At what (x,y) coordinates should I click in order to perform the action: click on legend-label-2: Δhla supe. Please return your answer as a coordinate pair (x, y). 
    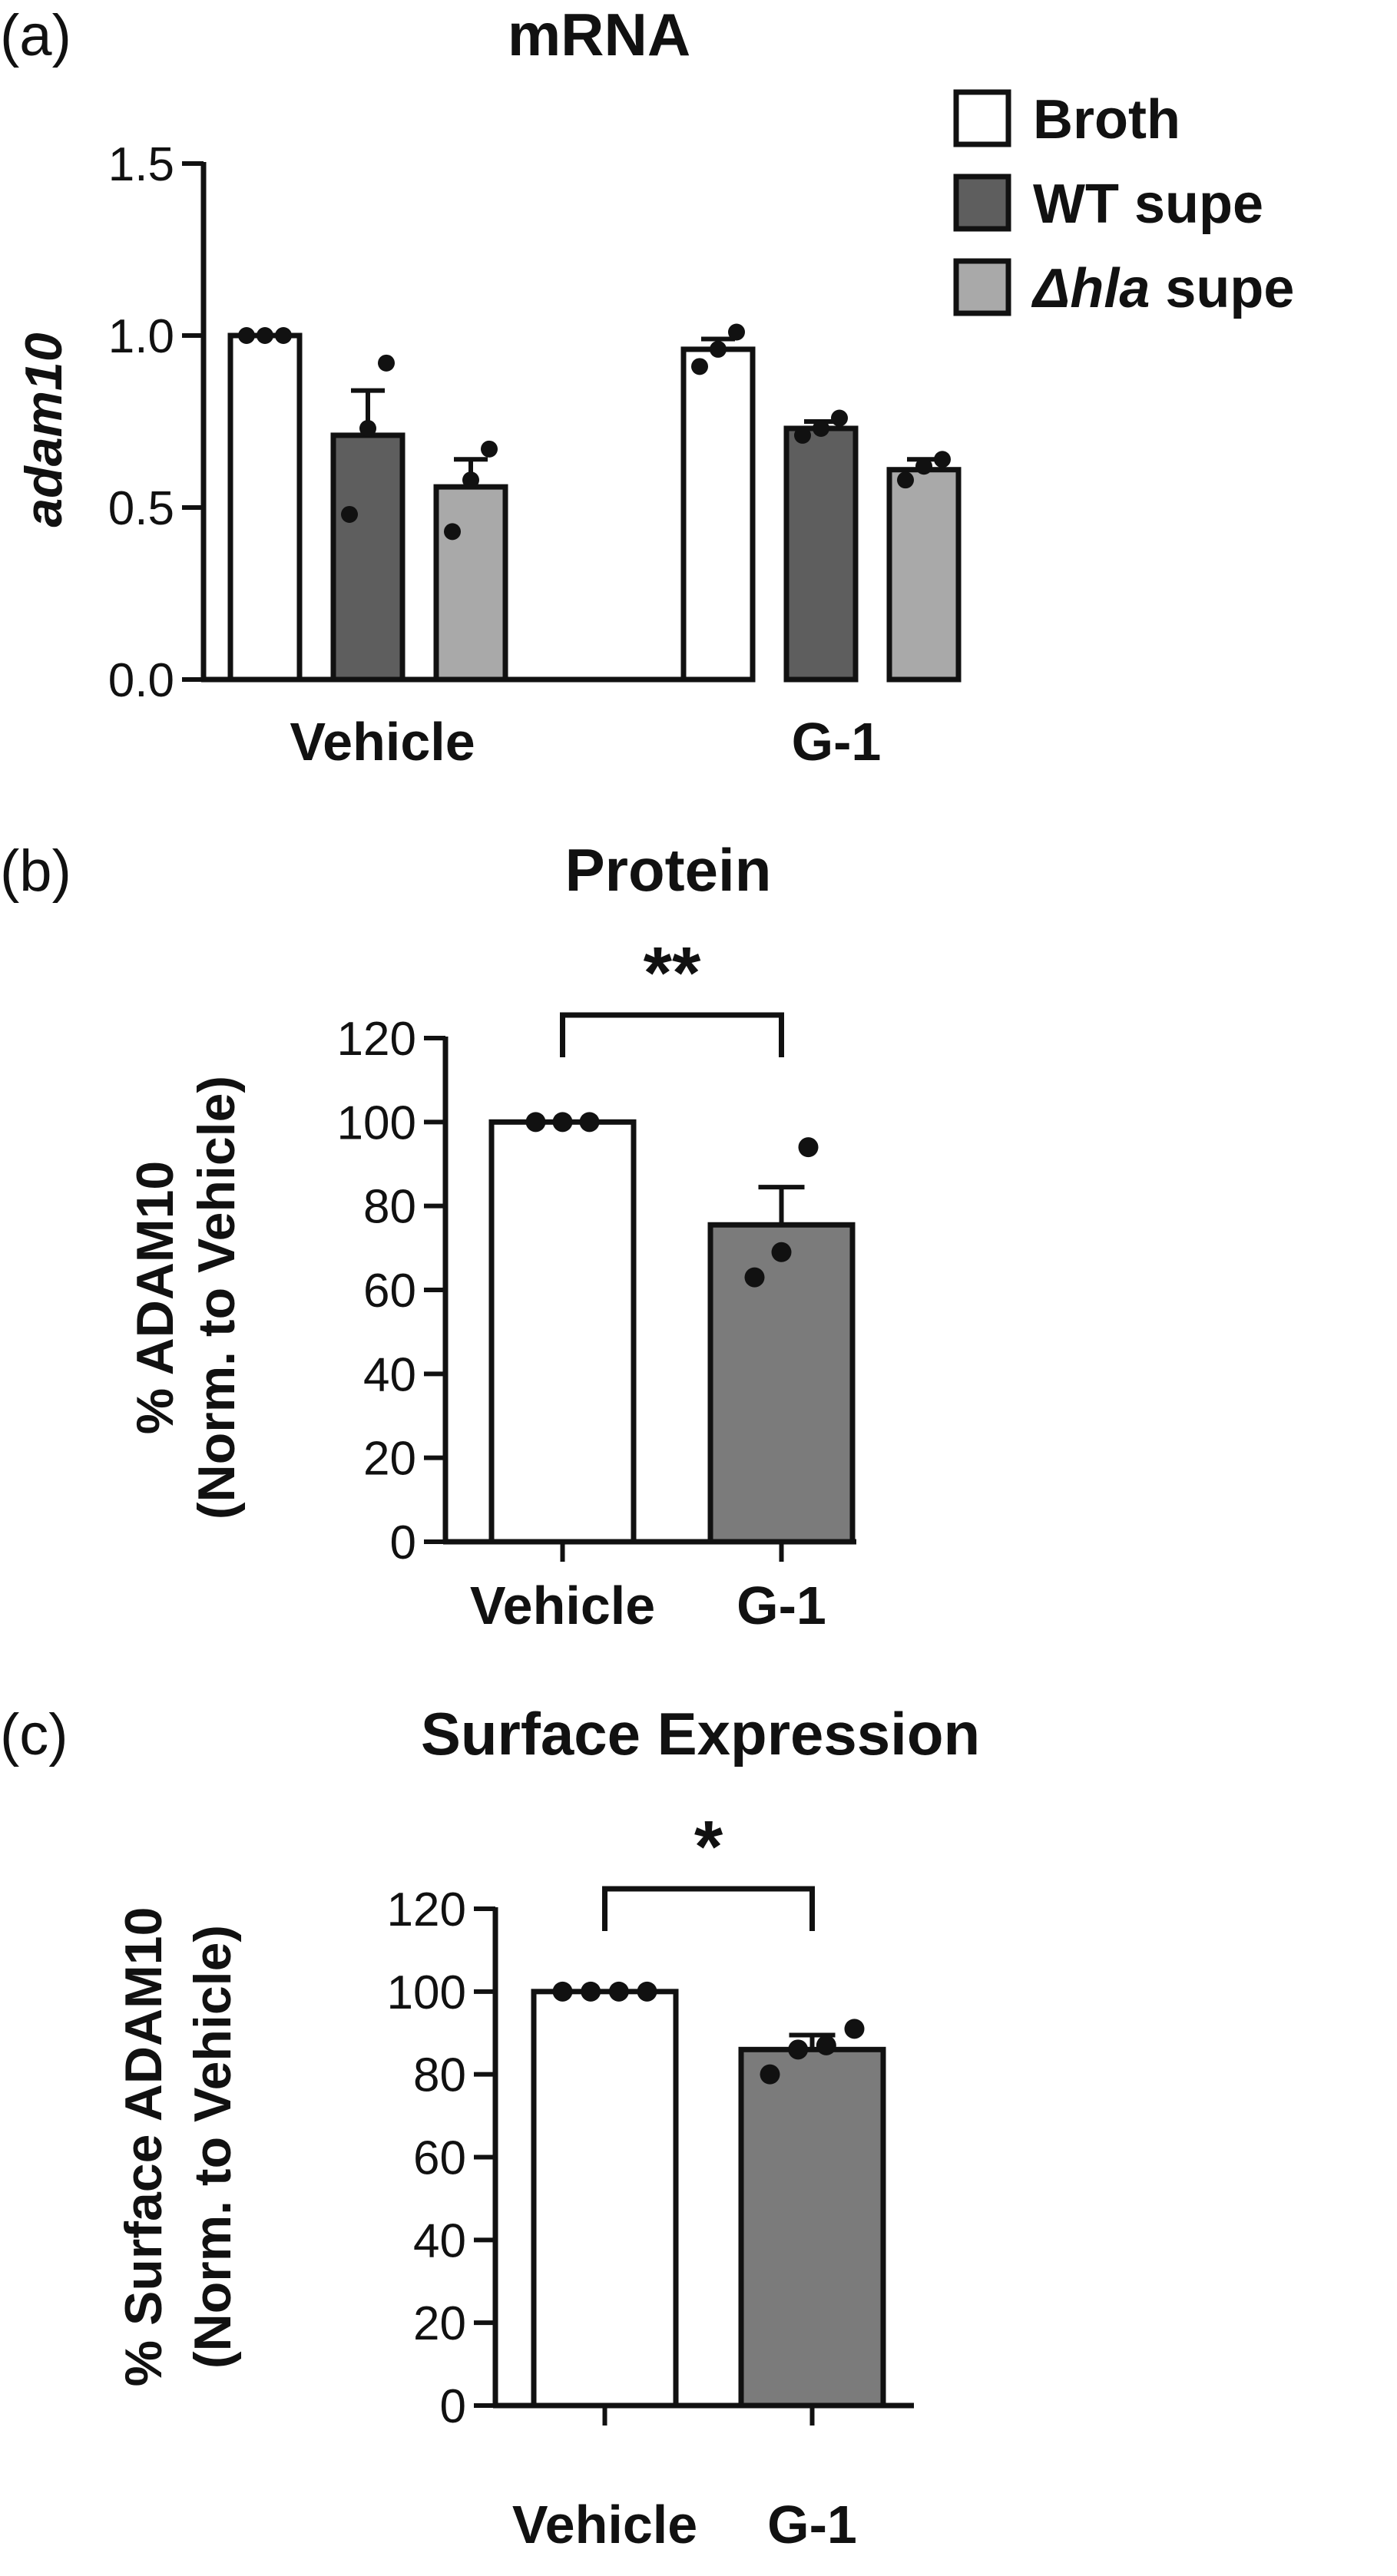
    Looking at the image, I should click on (1162, 288).